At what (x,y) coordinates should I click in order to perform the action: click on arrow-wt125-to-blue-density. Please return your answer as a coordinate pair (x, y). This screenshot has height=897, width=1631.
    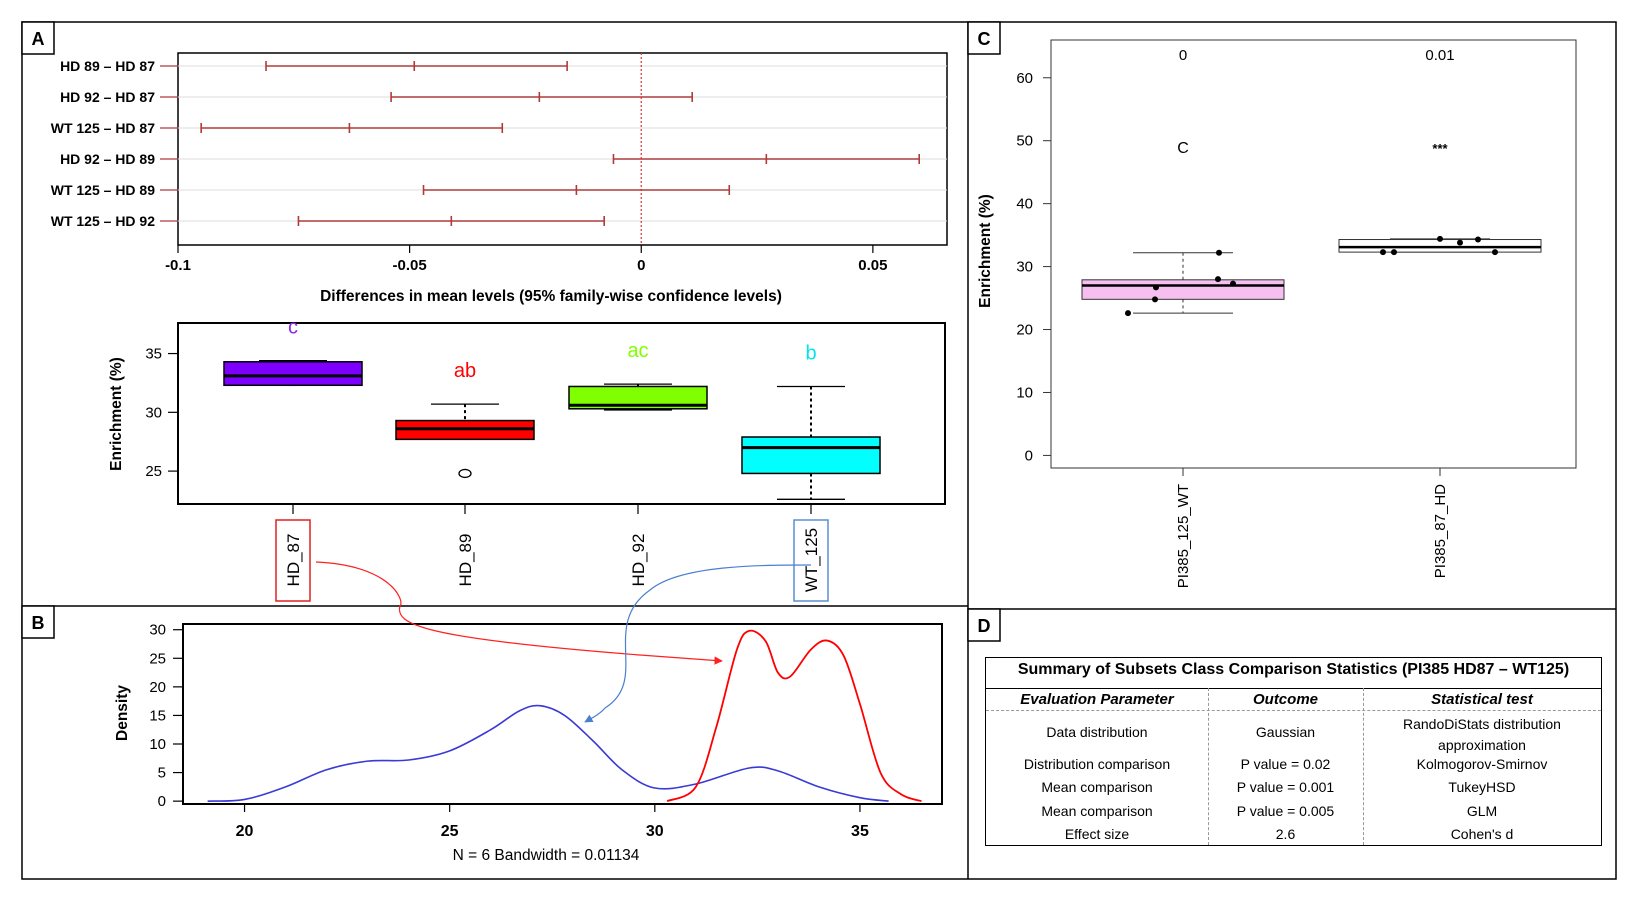
    Looking at the image, I should click on (698, 643).